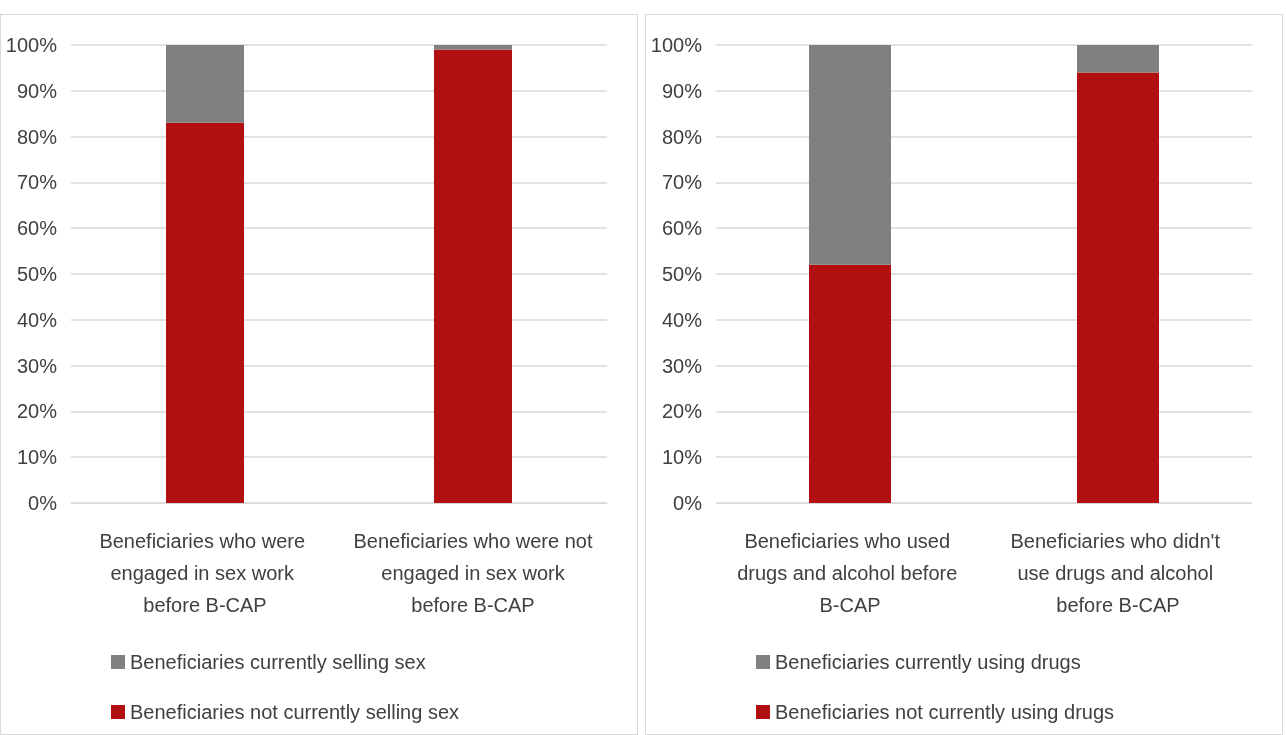 The height and width of the screenshot is (735, 1286). I want to click on legend-label: Beneficiaries not currently selling sex, so click(295, 712).